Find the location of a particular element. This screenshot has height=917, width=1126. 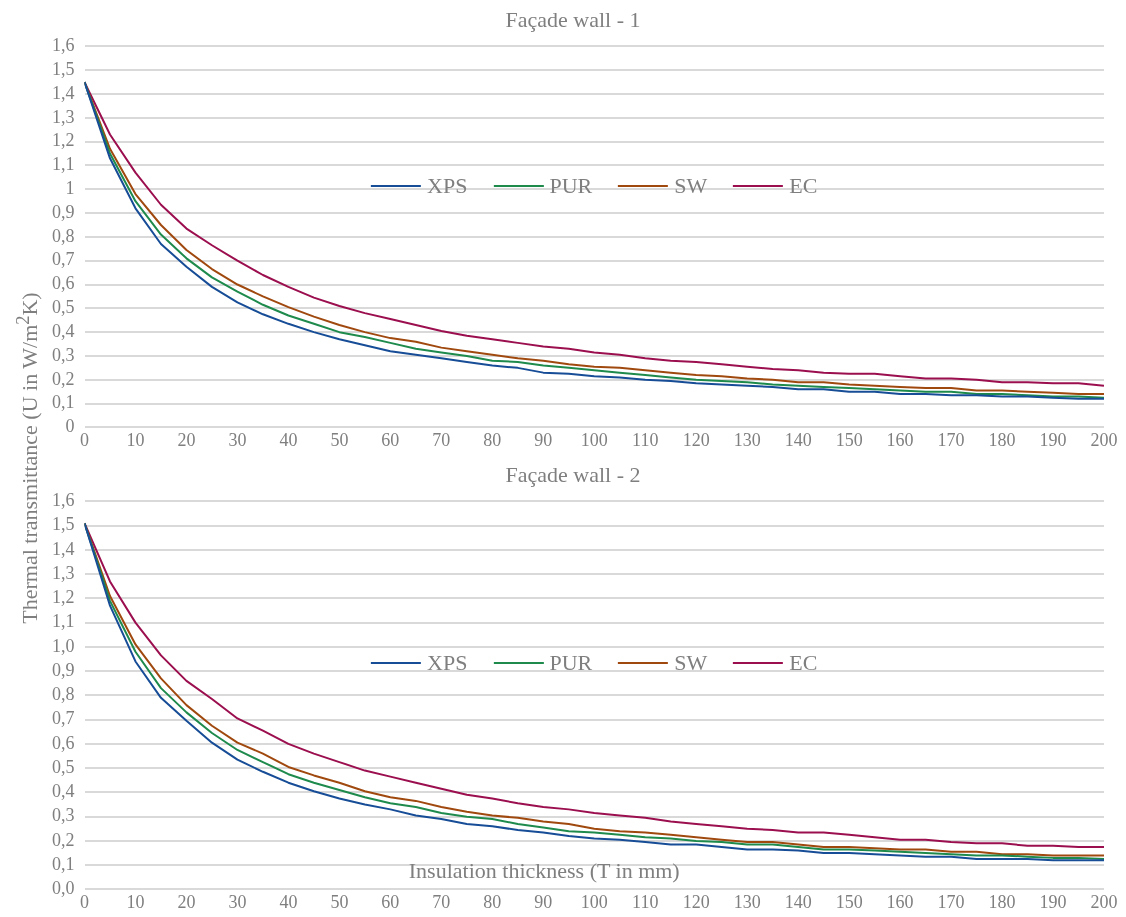

y-tick-label: 0,0 is located at coordinates (63, 888).